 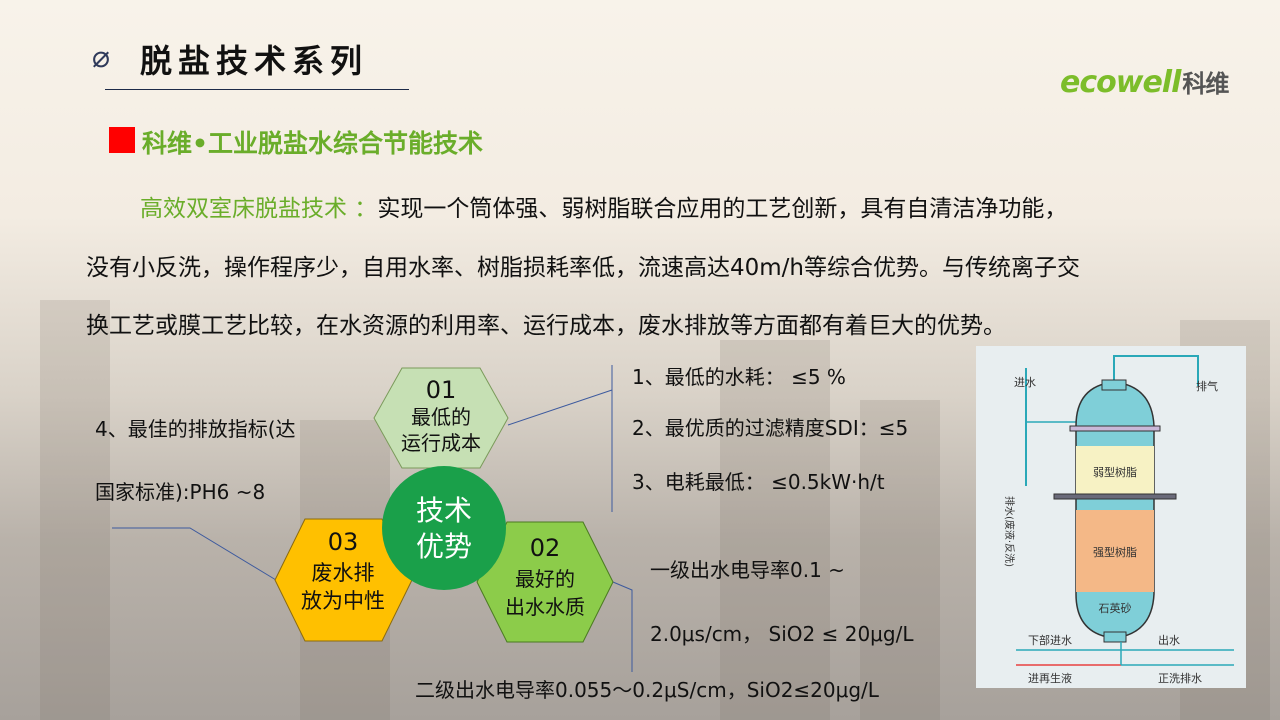 What do you see at coordinates (1009, 531) in the screenshot?
I see `diagram-drain: 排水(废液·反洗)` at bounding box center [1009, 531].